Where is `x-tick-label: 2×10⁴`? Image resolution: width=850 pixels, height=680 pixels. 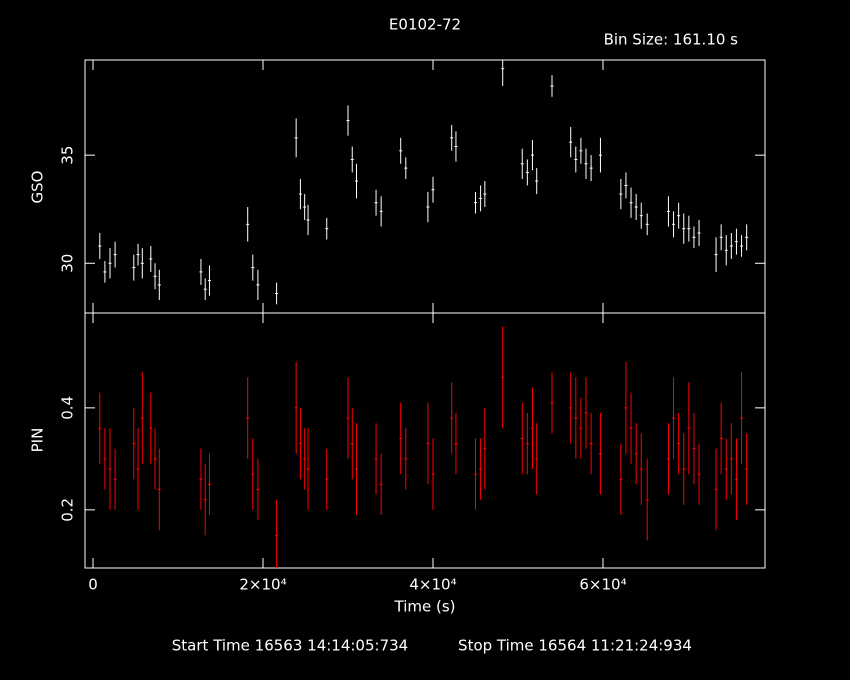
x-tick-label: 2×10⁴ is located at coordinates (262, 585).